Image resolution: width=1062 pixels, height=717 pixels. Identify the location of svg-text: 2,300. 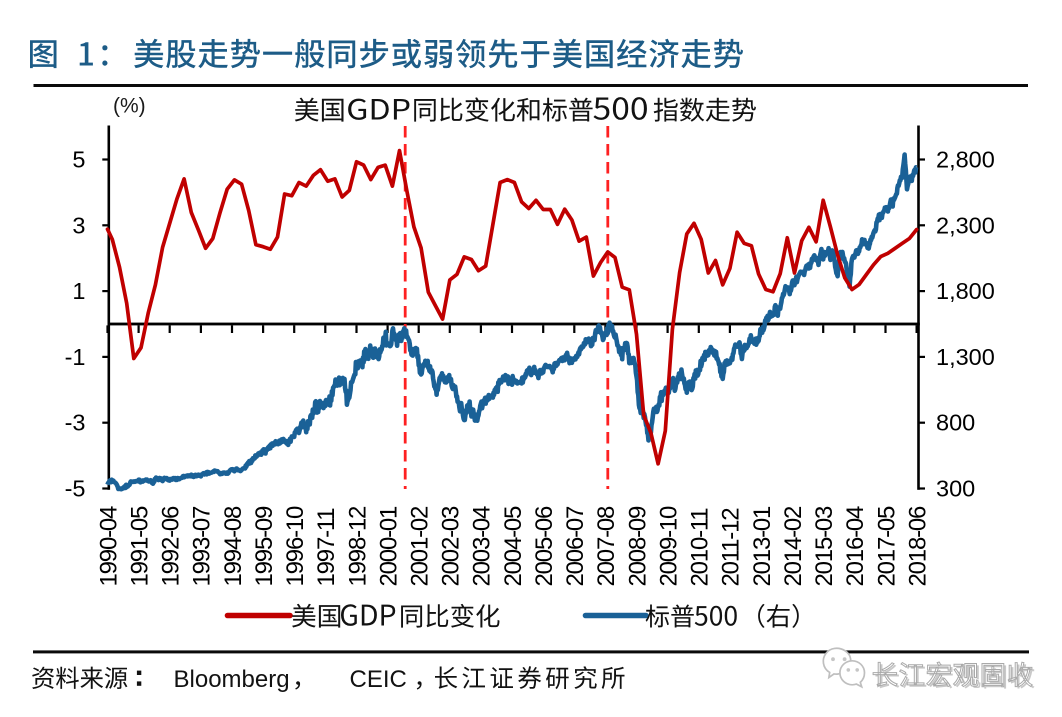
(965, 225).